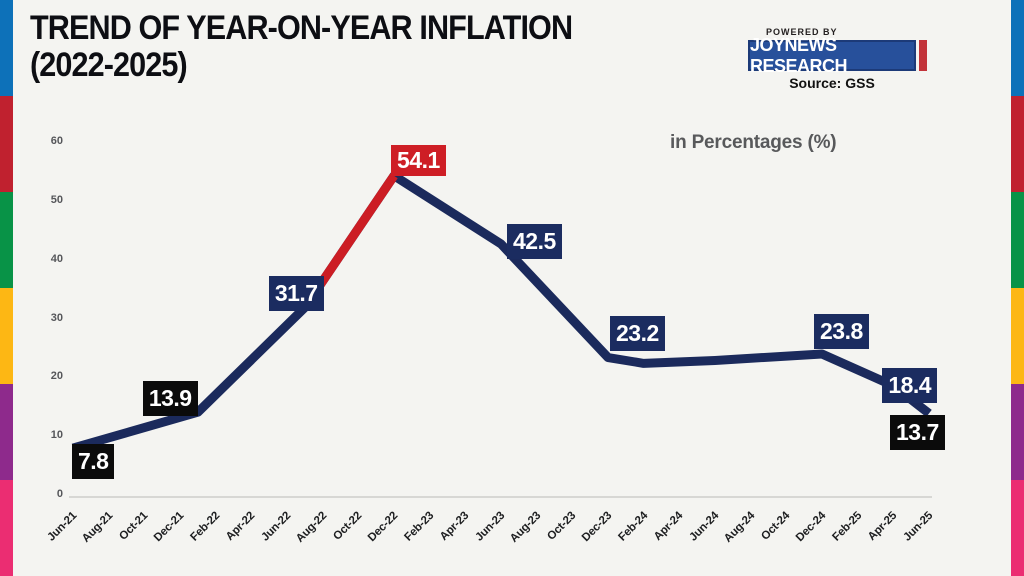 The height and width of the screenshot is (576, 1024). I want to click on data-label-Jun-23: 42.5, so click(534, 241).